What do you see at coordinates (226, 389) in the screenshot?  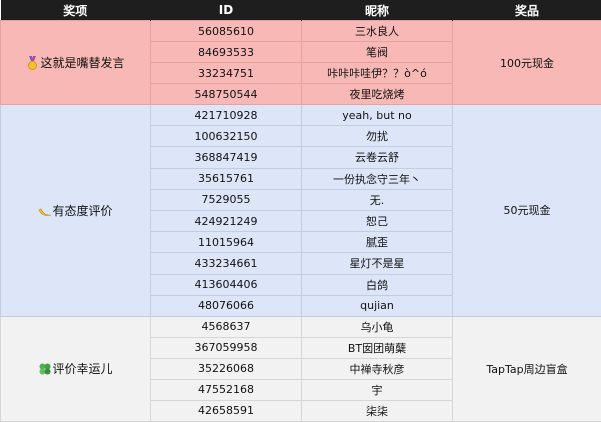 I see `id-cell: 47552168` at bounding box center [226, 389].